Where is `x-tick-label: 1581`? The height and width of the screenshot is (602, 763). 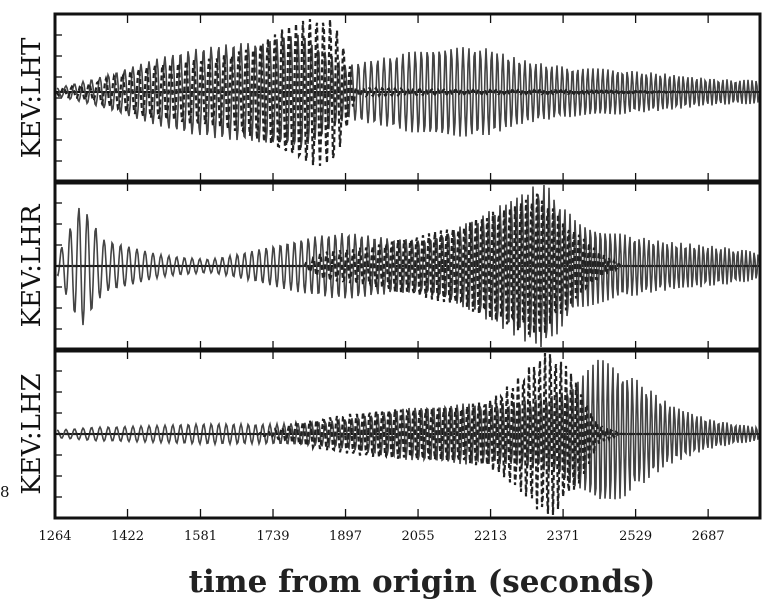 x-tick-label: 1581 is located at coordinates (200, 536).